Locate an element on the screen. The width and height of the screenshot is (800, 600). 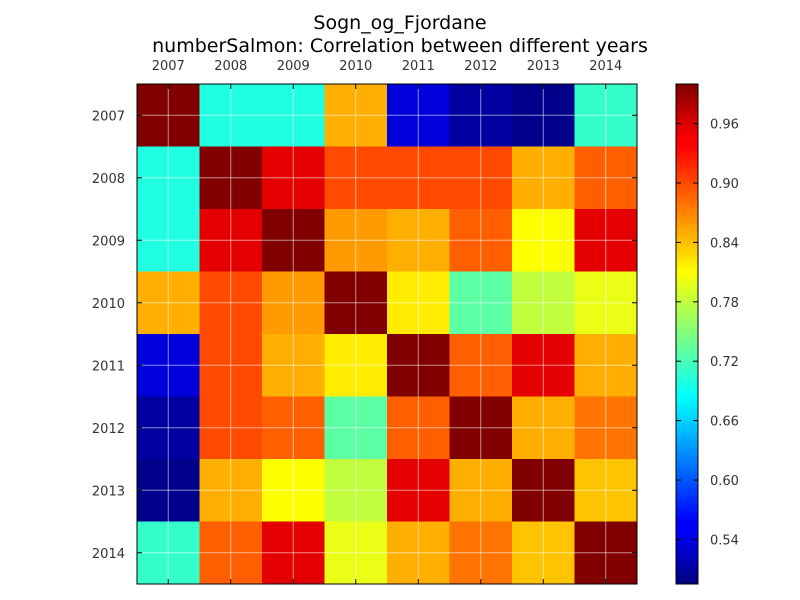
y-tick-label-2009: 2009 is located at coordinates (108, 241).